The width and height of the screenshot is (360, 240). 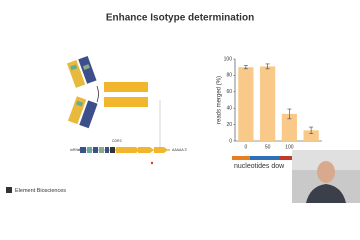 I want to click on webcam, so click(x=326, y=176).